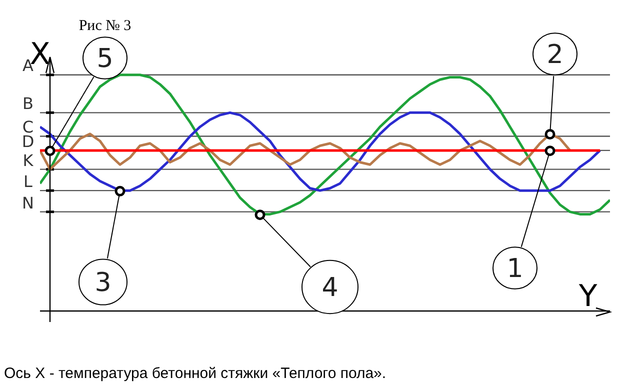 The width and height of the screenshot is (640, 387). What do you see at coordinates (28, 103) in the screenshot?
I see `ref-line-label: B` at bounding box center [28, 103].